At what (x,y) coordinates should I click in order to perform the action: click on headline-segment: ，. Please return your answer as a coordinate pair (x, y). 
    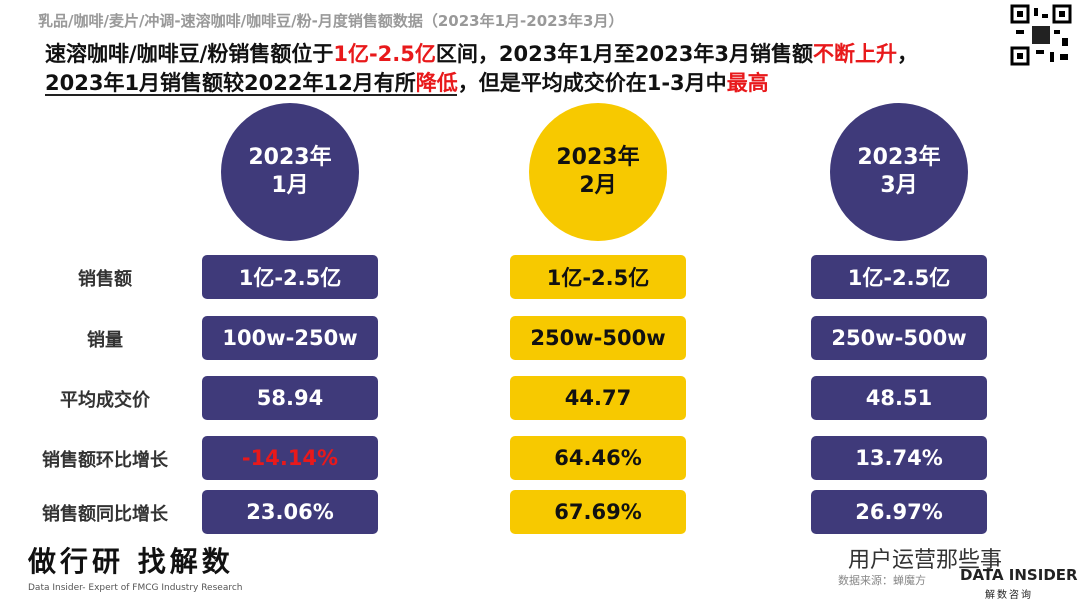
    Looking at the image, I should click on (907, 54).